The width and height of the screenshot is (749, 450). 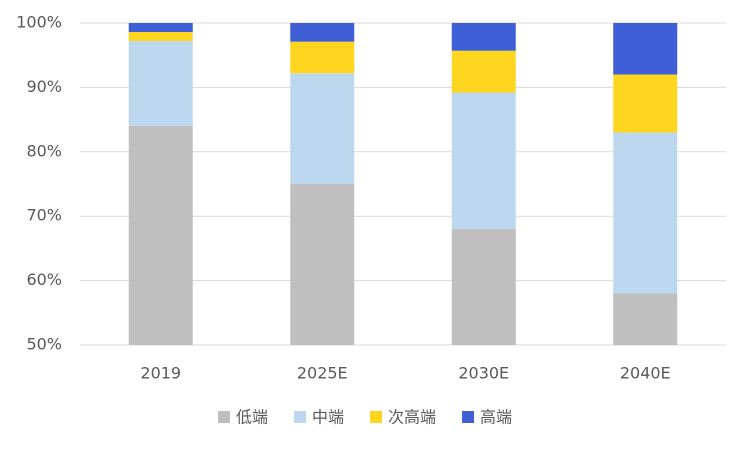 I want to click on y-tick-label: 60%, so click(x=44, y=279).